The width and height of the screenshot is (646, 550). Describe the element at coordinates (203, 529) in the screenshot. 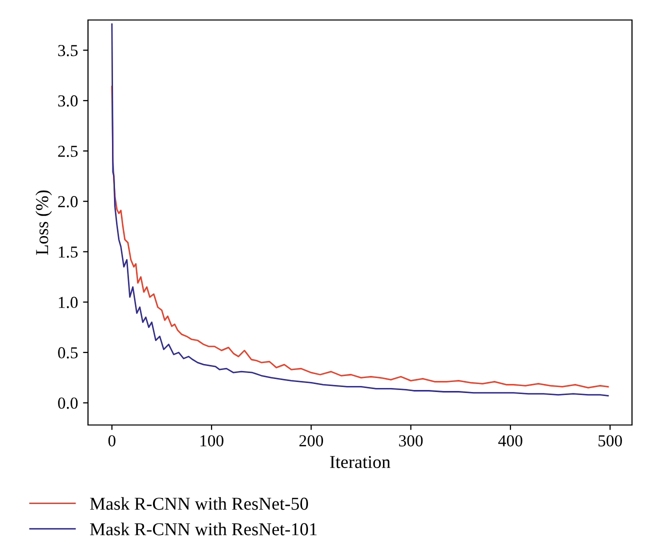

I see `legend-label: Mask R-CNN with ResNet-101` at that location.